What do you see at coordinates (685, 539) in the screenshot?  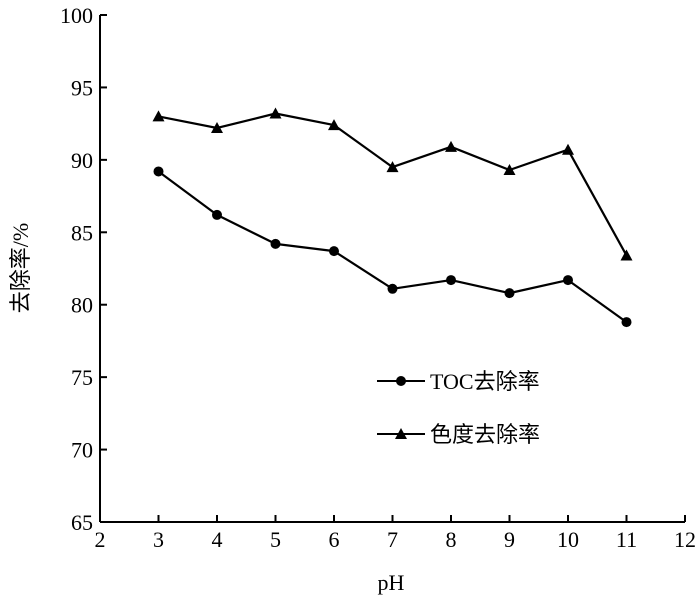 I see `x-tick-label: 12` at bounding box center [685, 539].